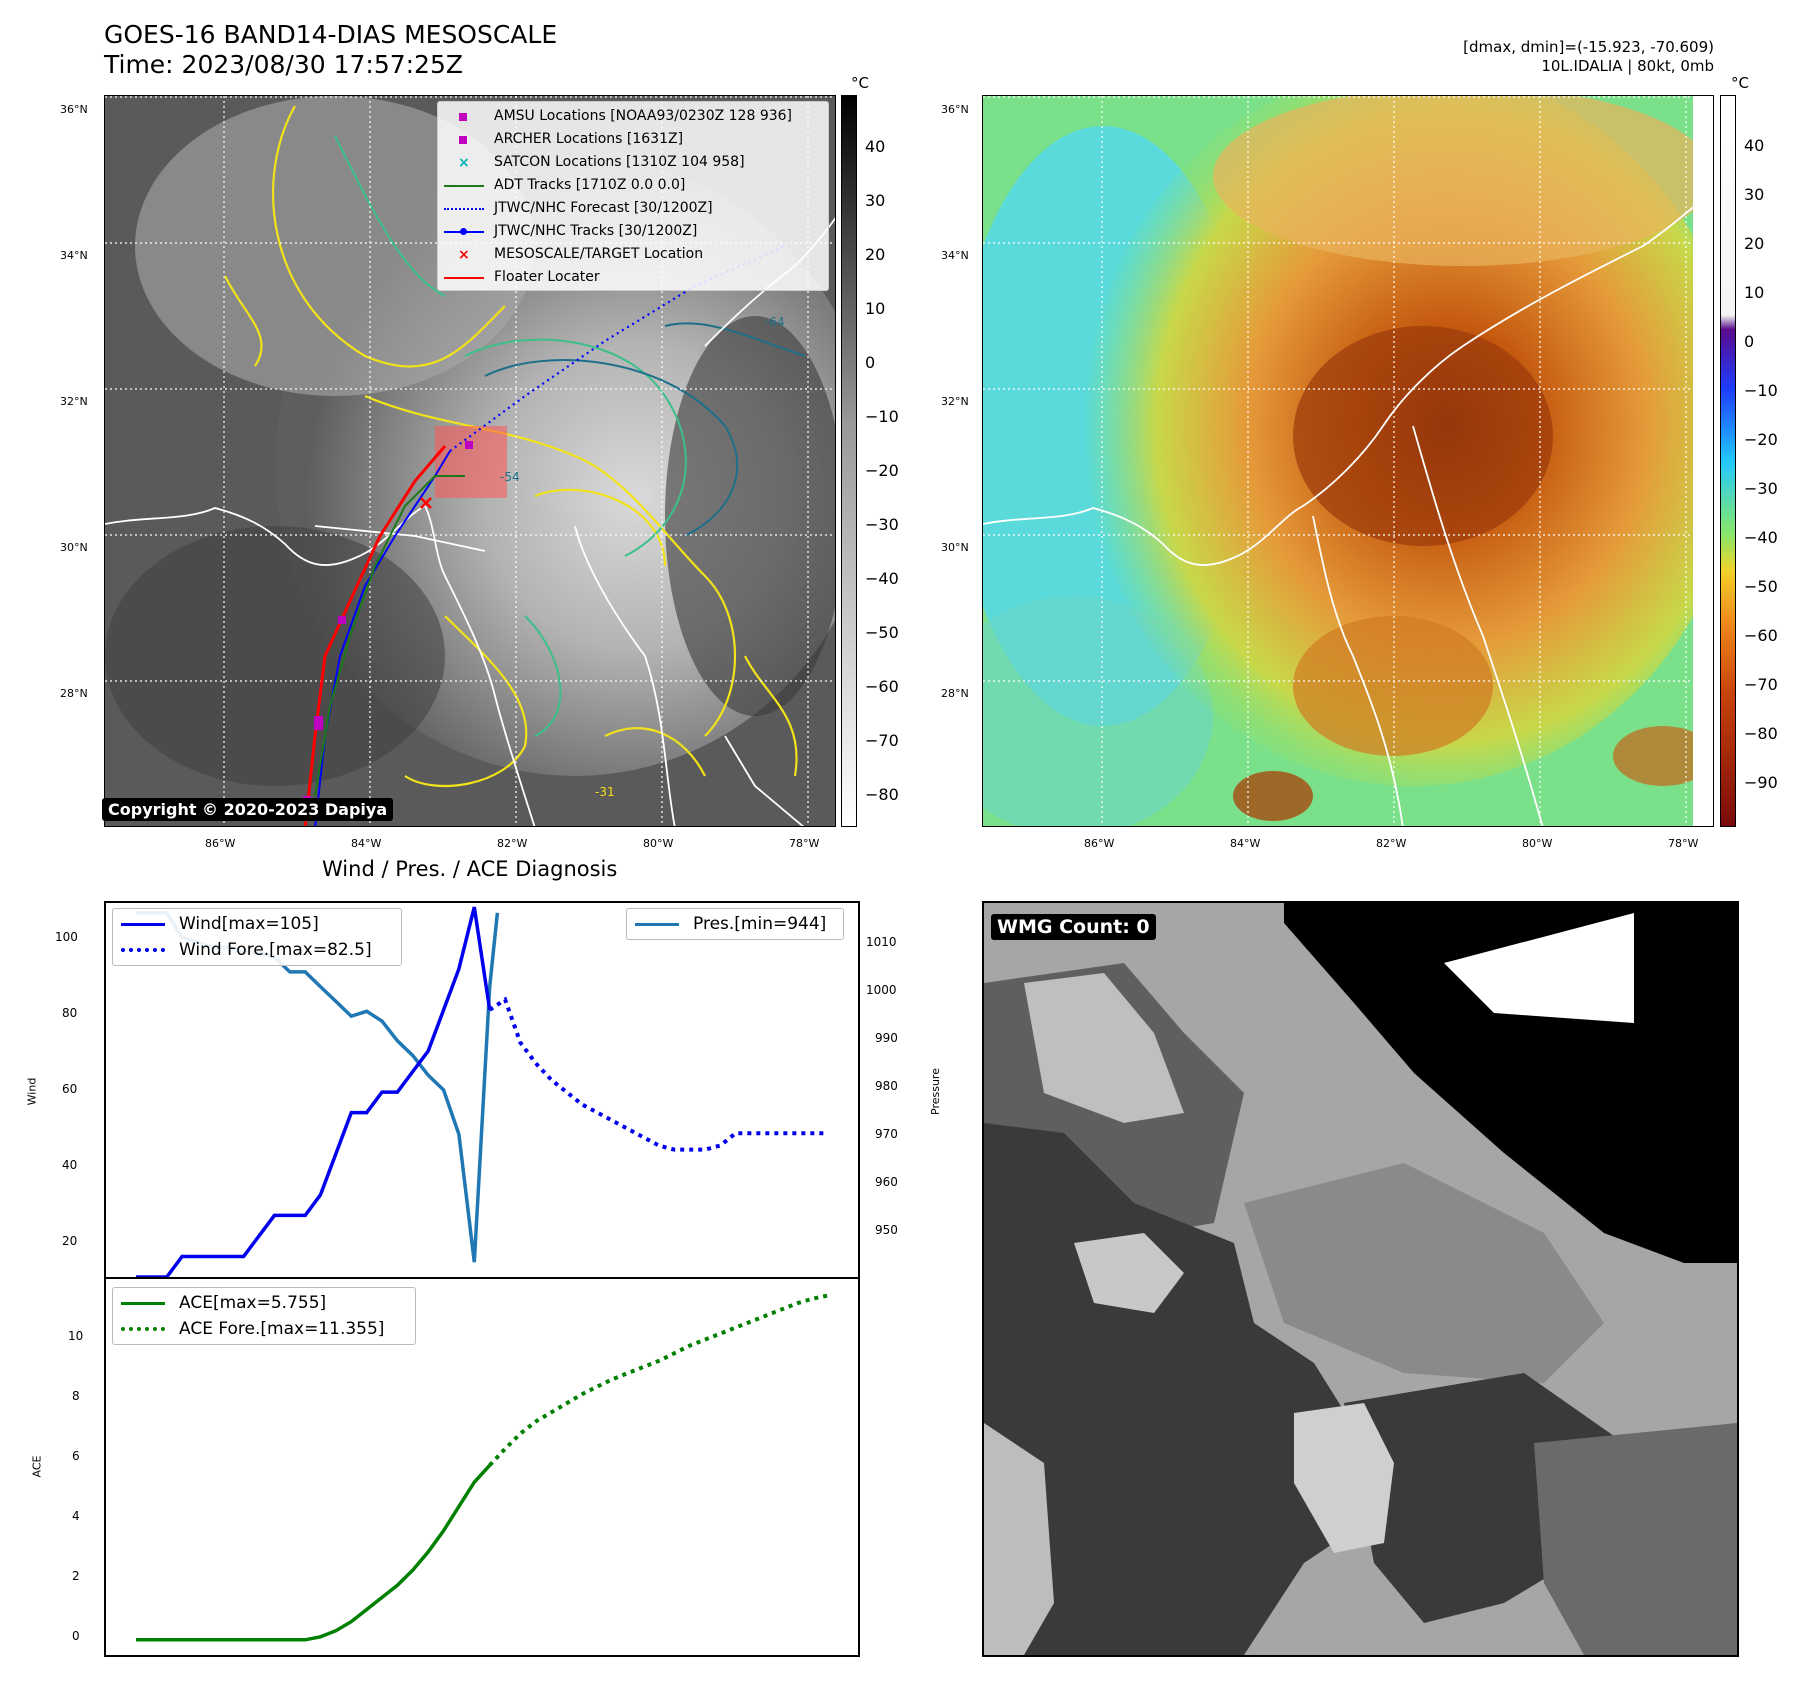 Image resolution: width=1797 pixels, height=1684 pixels. Describe the element at coordinates (1728, 461) in the screenshot. I see `right-colorbar` at that location.